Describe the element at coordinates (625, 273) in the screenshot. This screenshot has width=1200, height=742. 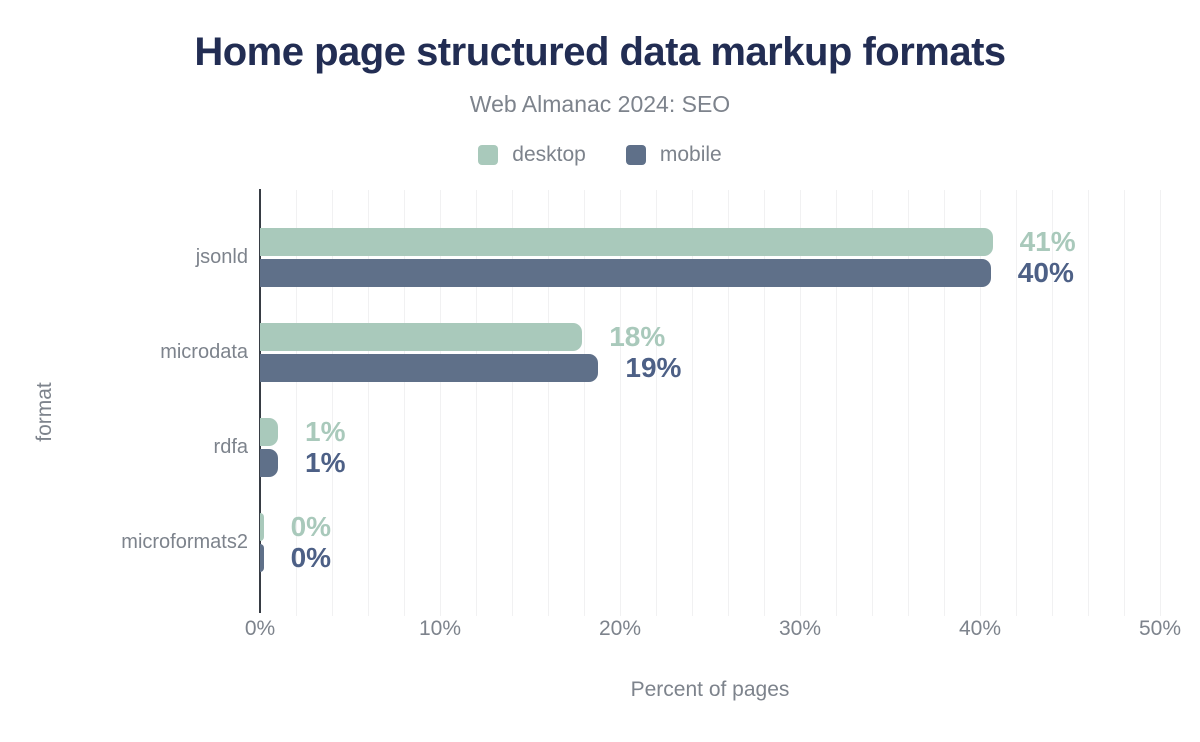
I see `bar-mobile-jsonld` at that location.